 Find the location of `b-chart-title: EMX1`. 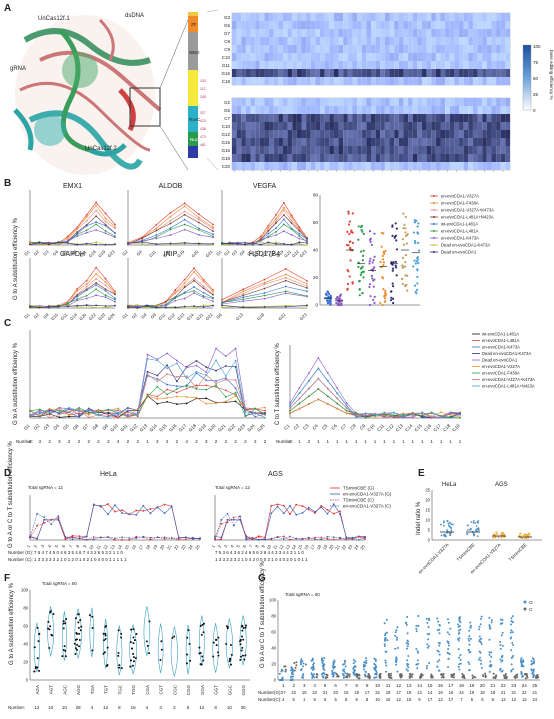

b-chart-title: EMX1 is located at coordinates (72, 186).